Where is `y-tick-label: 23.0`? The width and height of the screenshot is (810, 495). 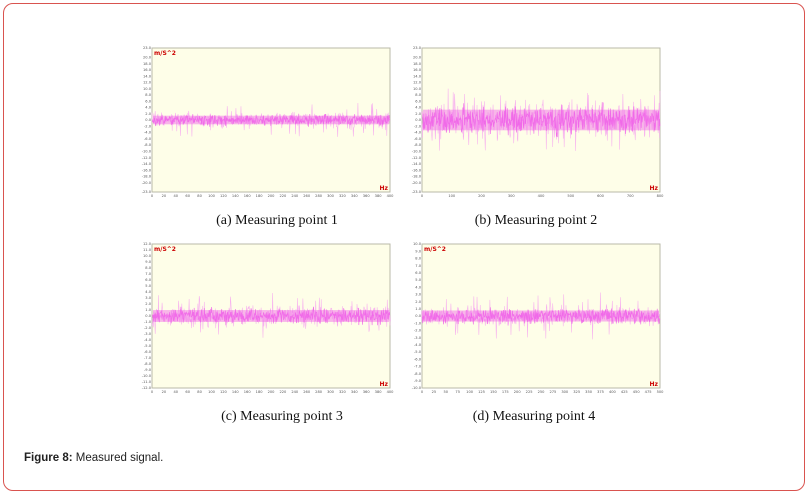 y-tick-label: 23.0 is located at coordinates (147, 48).